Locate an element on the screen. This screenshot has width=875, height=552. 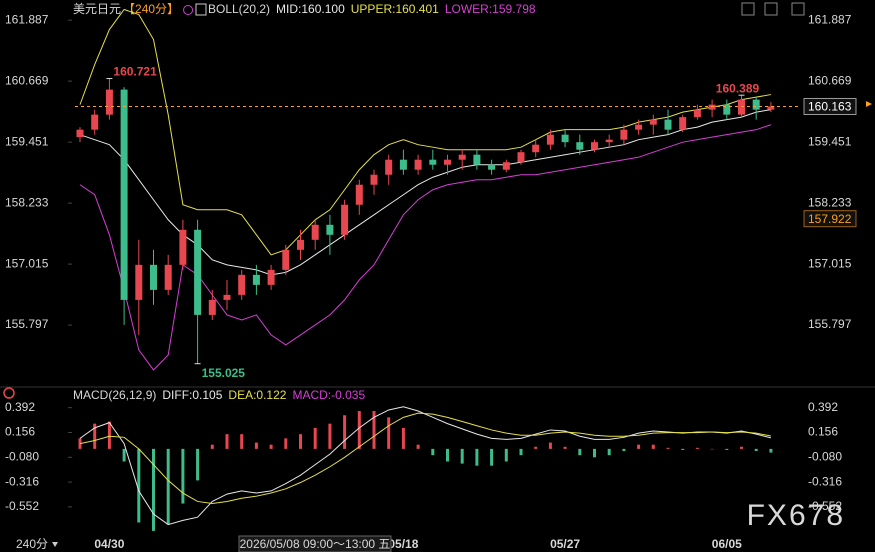
x-tick-label: 06/05 is located at coordinates (727, 544).